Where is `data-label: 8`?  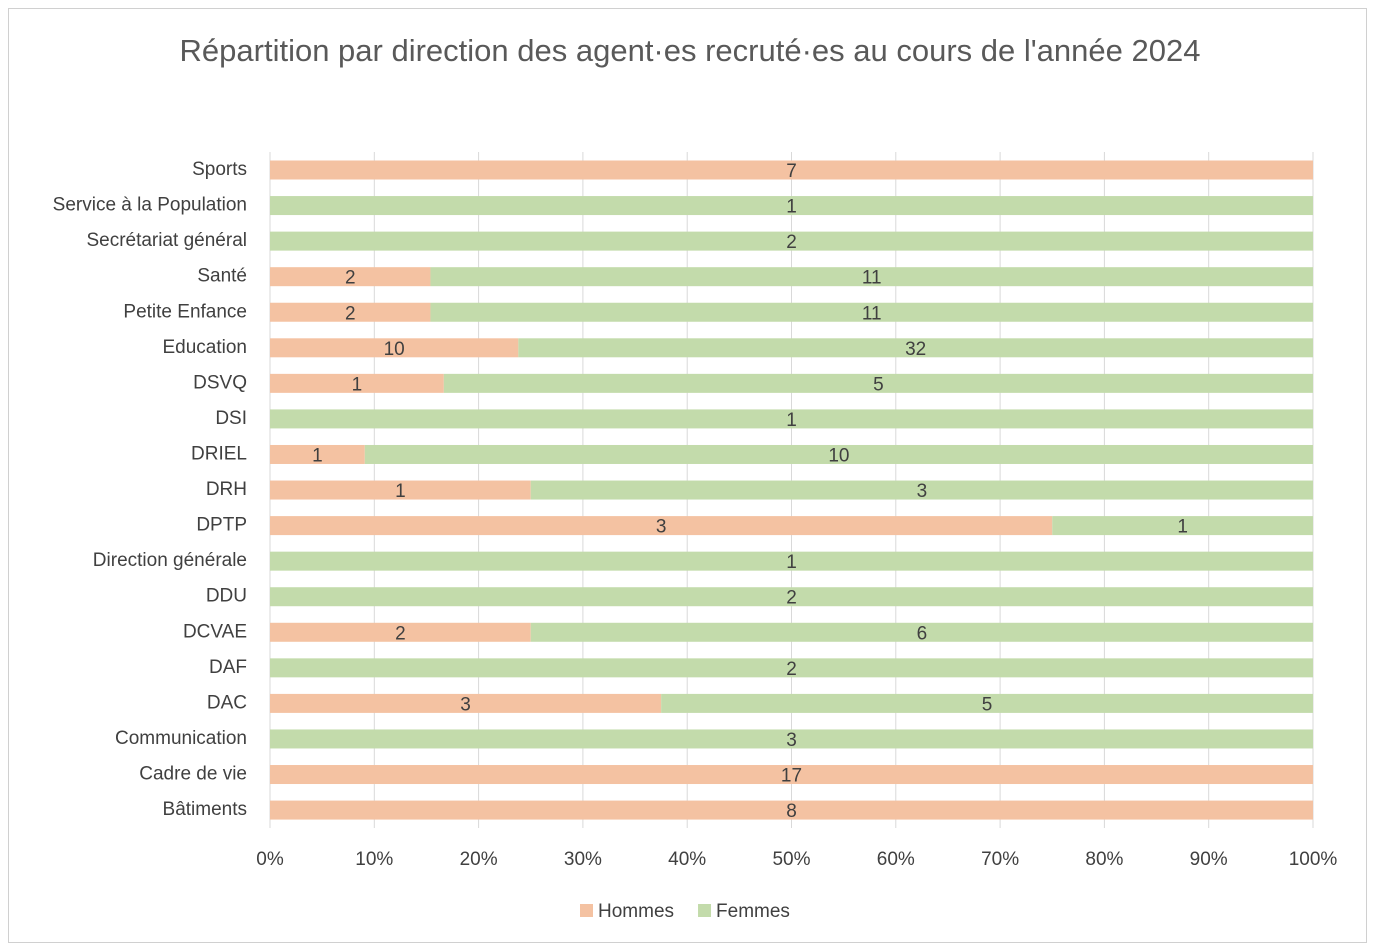
data-label: 8 is located at coordinates (791, 811).